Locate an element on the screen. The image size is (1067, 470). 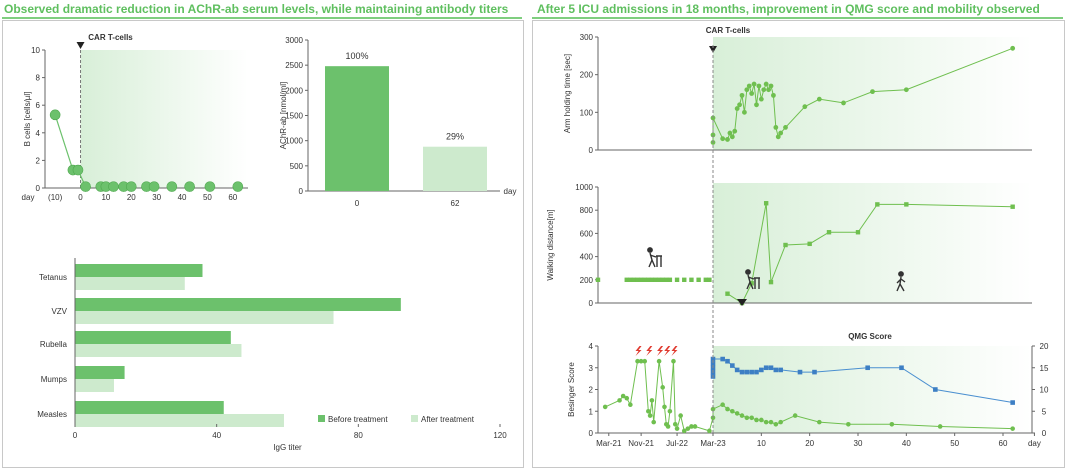
qmg-x-tick-label: Jul-22 is located at coordinates (677, 443).